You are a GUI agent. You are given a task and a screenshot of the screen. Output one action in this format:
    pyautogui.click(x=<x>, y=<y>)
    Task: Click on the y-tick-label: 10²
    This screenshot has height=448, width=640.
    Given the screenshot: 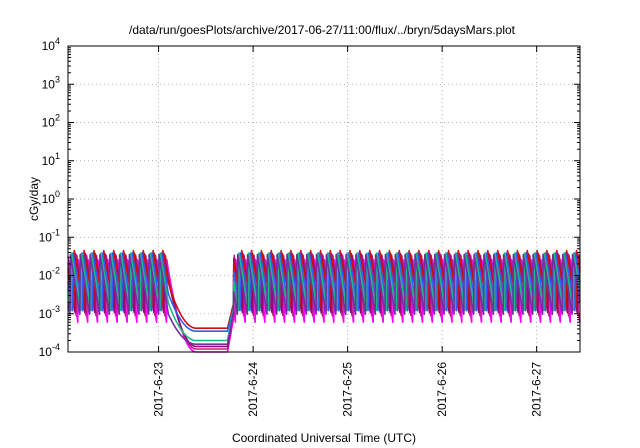 What is the action you would take?
    pyautogui.click(x=51, y=121)
    